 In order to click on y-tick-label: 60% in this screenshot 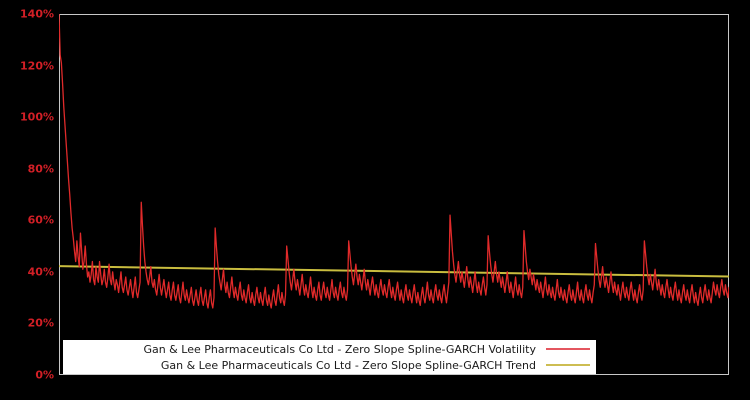, I will do `click(40, 220)`.